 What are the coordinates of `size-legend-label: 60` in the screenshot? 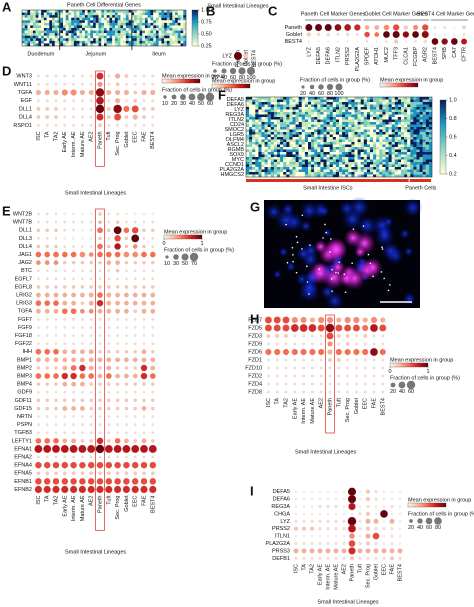 It's located at (321, 94).